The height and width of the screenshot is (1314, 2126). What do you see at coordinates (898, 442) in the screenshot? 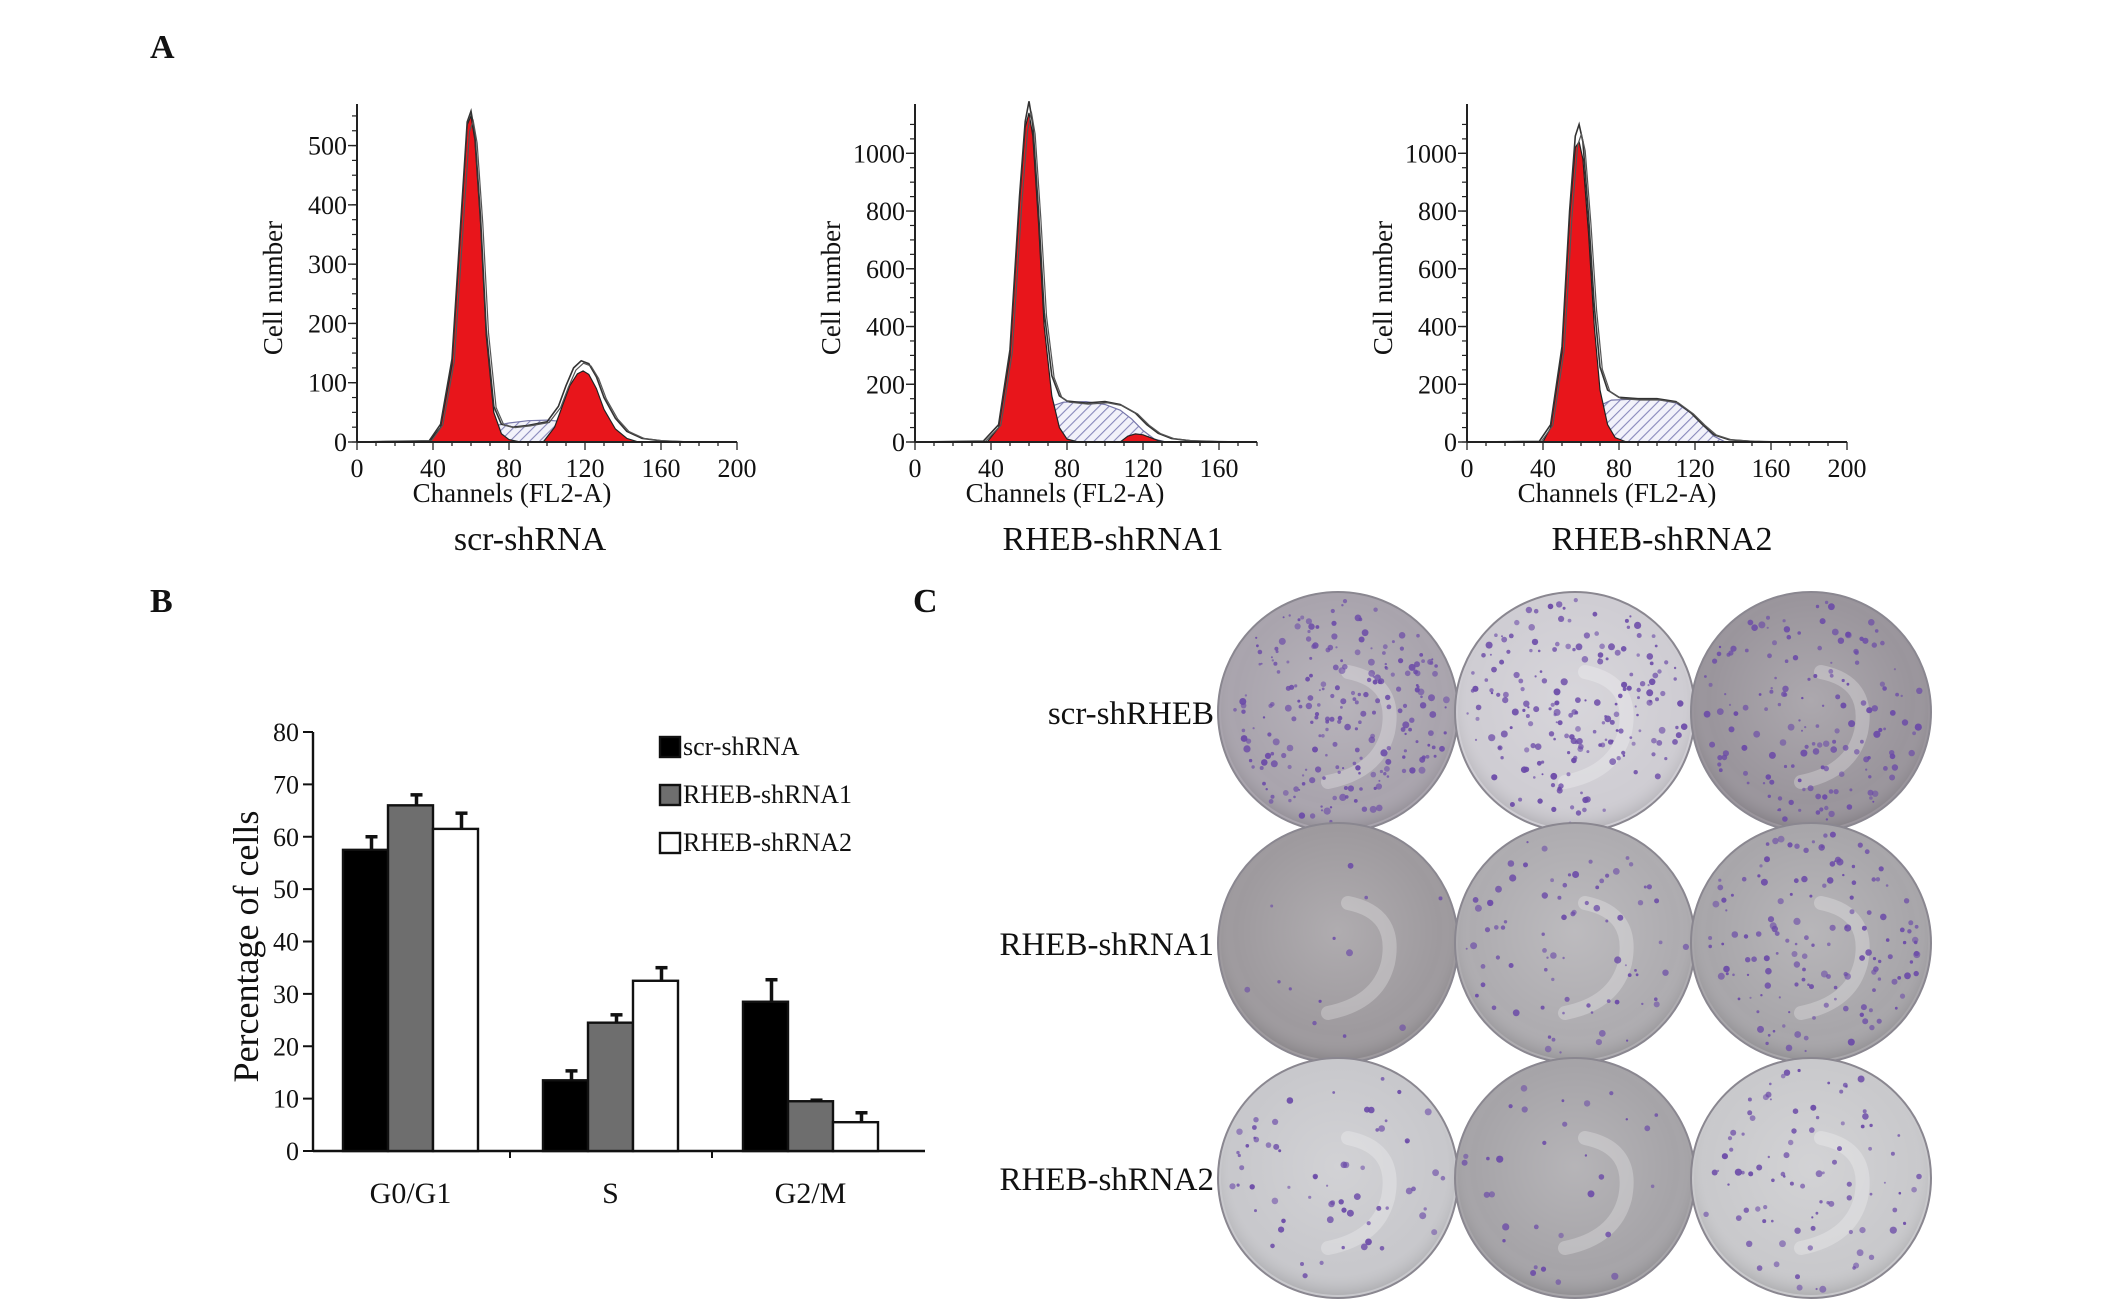
I see `y-tick-label: 0` at bounding box center [898, 442].